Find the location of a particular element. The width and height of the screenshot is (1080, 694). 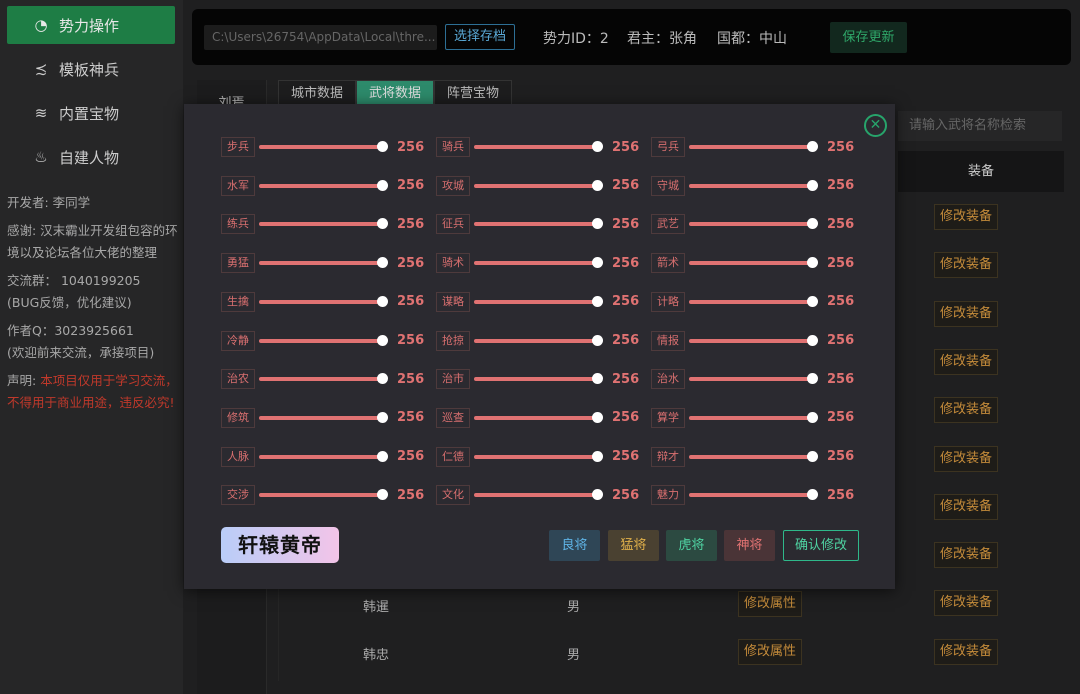

stat-label: 水军 is located at coordinates (238, 185).